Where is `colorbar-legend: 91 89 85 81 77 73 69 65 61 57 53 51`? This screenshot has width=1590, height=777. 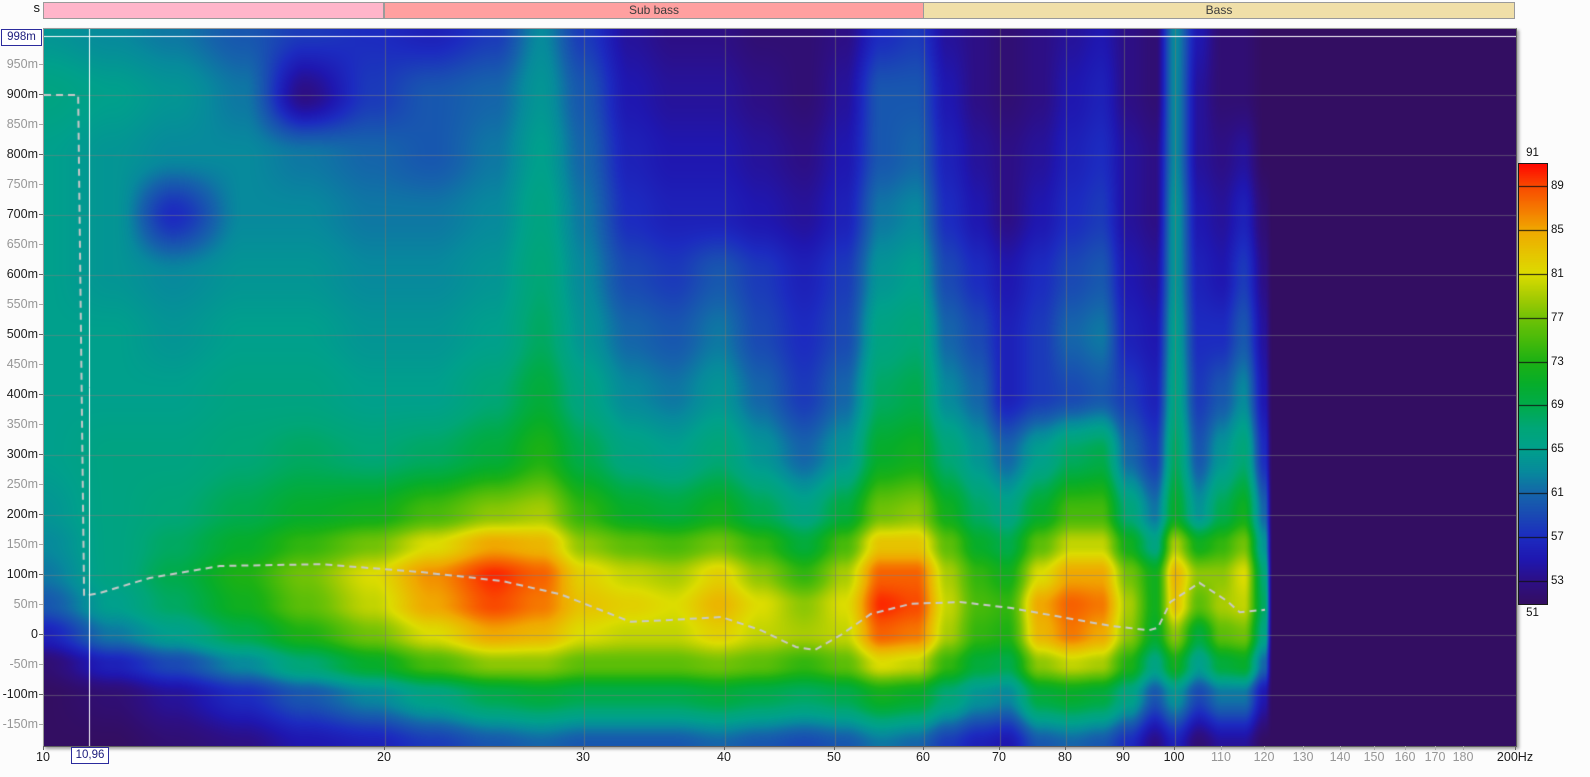
colorbar-legend: 91 89 85 81 77 73 69 65 61 57 53 51 is located at coordinates (1541, 383).